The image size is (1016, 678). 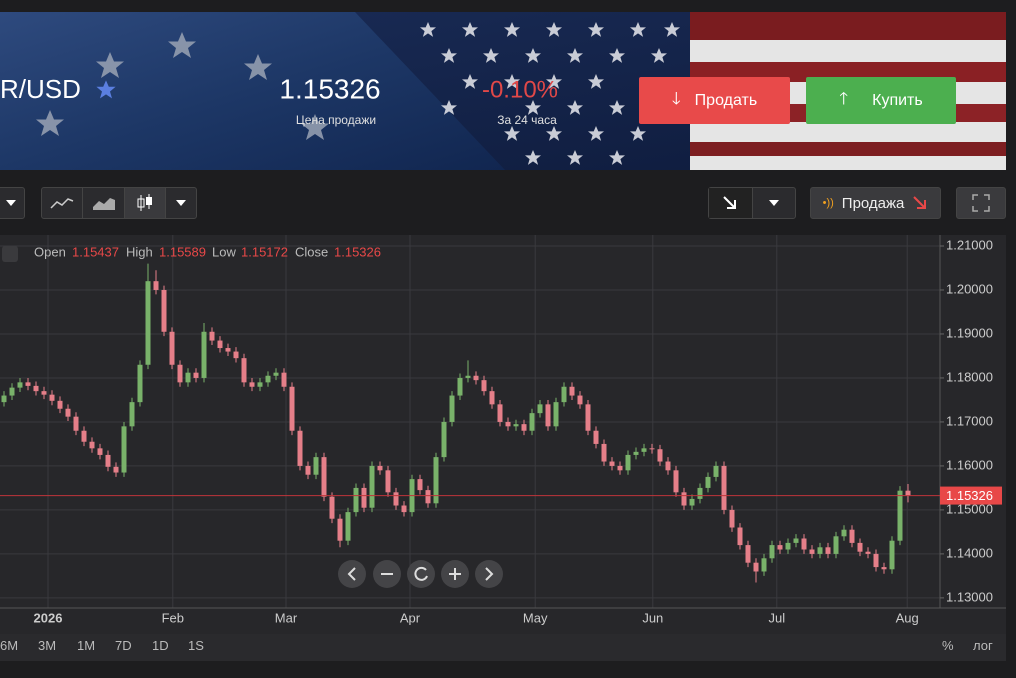 I want to click on y-tick-label: 1.18000, so click(x=969, y=376).